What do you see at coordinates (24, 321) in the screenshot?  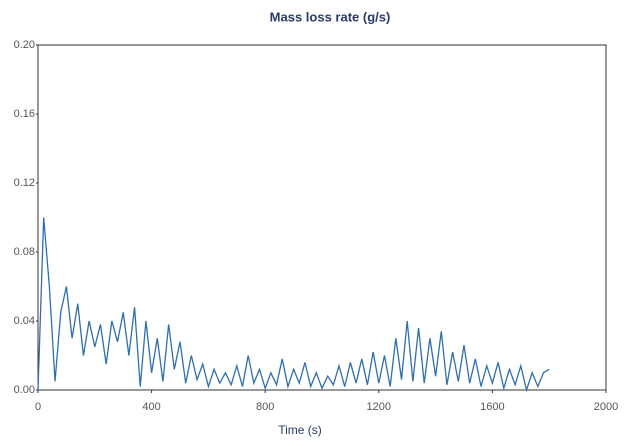 I see `y-tick-label: 0.04` at bounding box center [24, 321].